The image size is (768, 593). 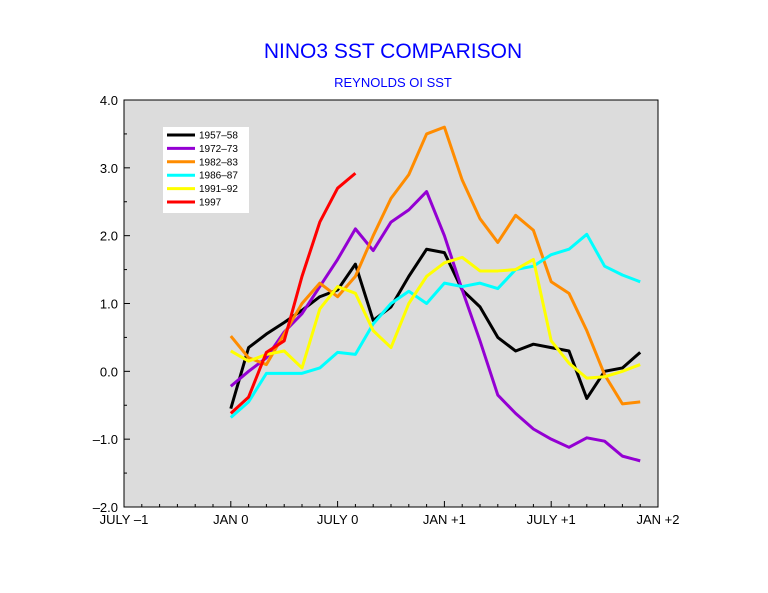 What do you see at coordinates (109, 100) in the screenshot?
I see `y-tick-label: 4.0` at bounding box center [109, 100].